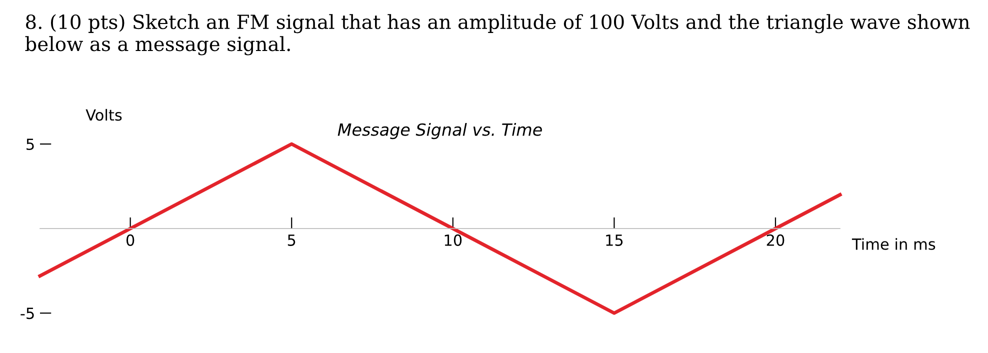 Image resolution: width=988 pixels, height=353 pixels. I want to click on x-tick-label: 10, so click(453, 240).